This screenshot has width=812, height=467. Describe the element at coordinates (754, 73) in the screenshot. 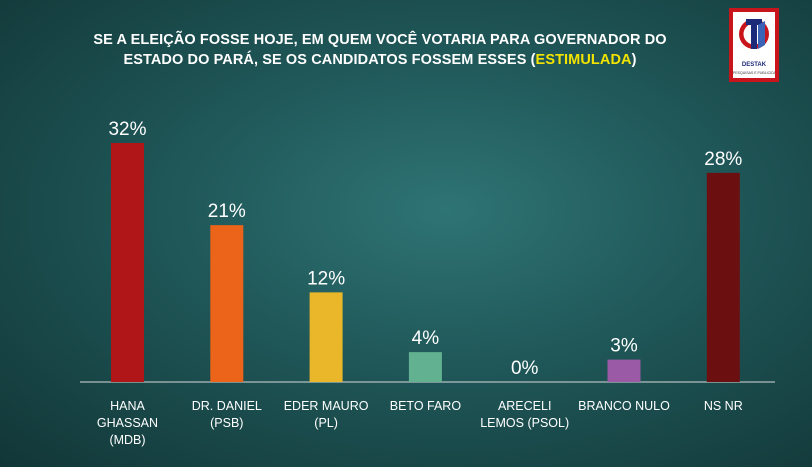

I see `logo-tagline: PESQUISAS E PUBLICIDADE` at that location.